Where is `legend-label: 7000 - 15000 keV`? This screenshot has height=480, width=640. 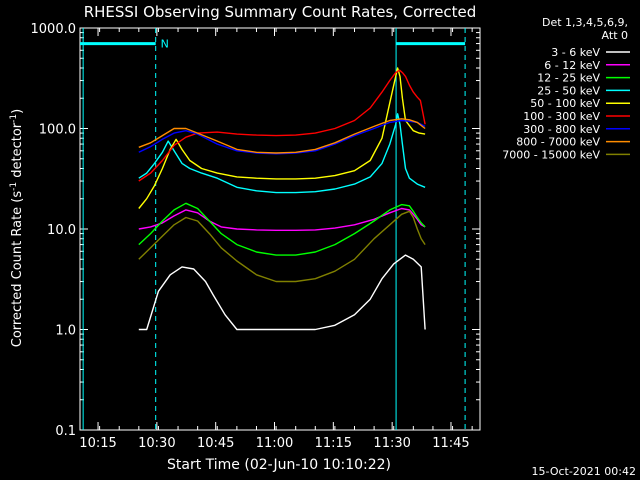 legend-label: 7000 - 15000 keV is located at coordinates (551, 154).